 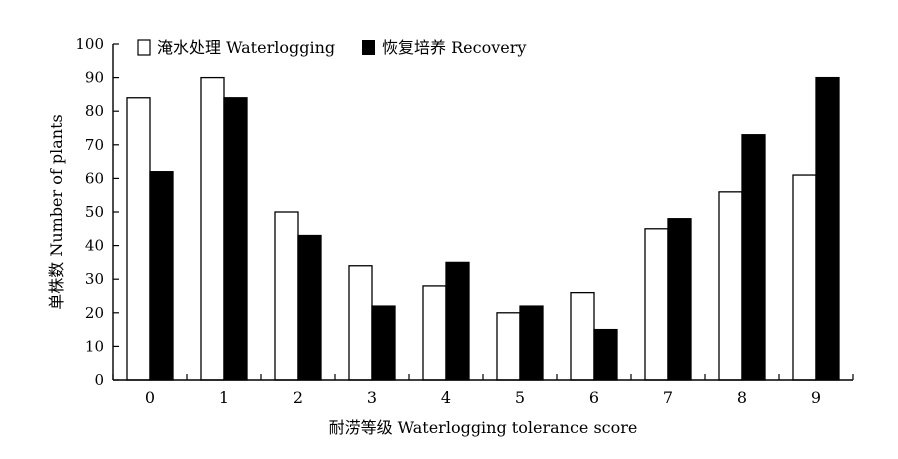 What do you see at coordinates (94, 145) in the screenshot?
I see `y-tick-label: 70` at bounding box center [94, 145].